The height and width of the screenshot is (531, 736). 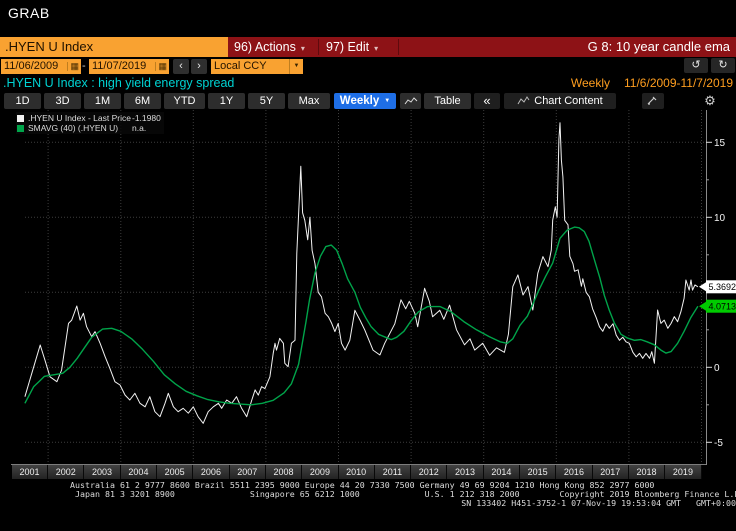 I want to click on chart-content-button: Chart Content, so click(x=560, y=101).